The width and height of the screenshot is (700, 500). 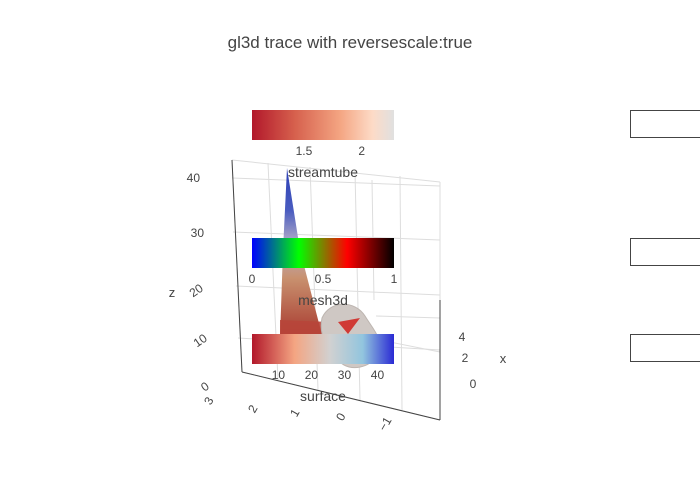 What do you see at coordinates (378, 375) in the screenshot?
I see `colorbar-tick-label: 40` at bounding box center [378, 375].